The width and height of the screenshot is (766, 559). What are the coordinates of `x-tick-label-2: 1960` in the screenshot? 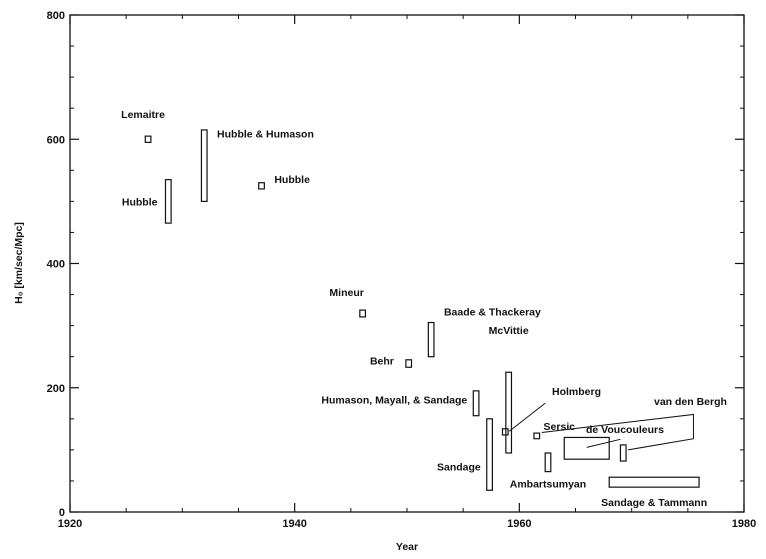 It's located at (519, 524).